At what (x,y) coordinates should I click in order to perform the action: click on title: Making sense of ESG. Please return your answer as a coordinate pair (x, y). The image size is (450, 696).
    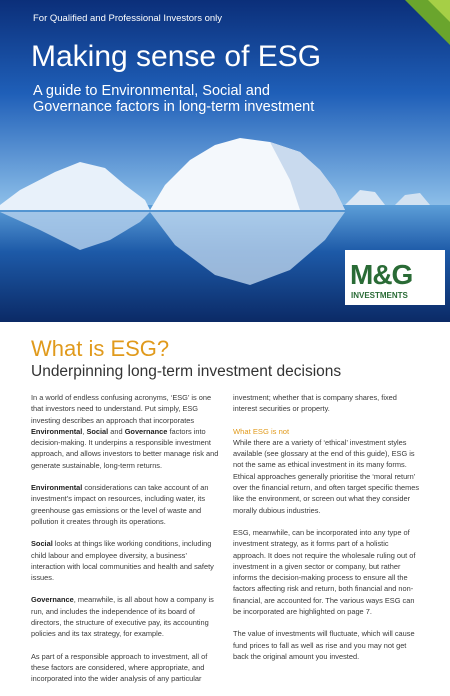
    Looking at the image, I should click on (176, 56).